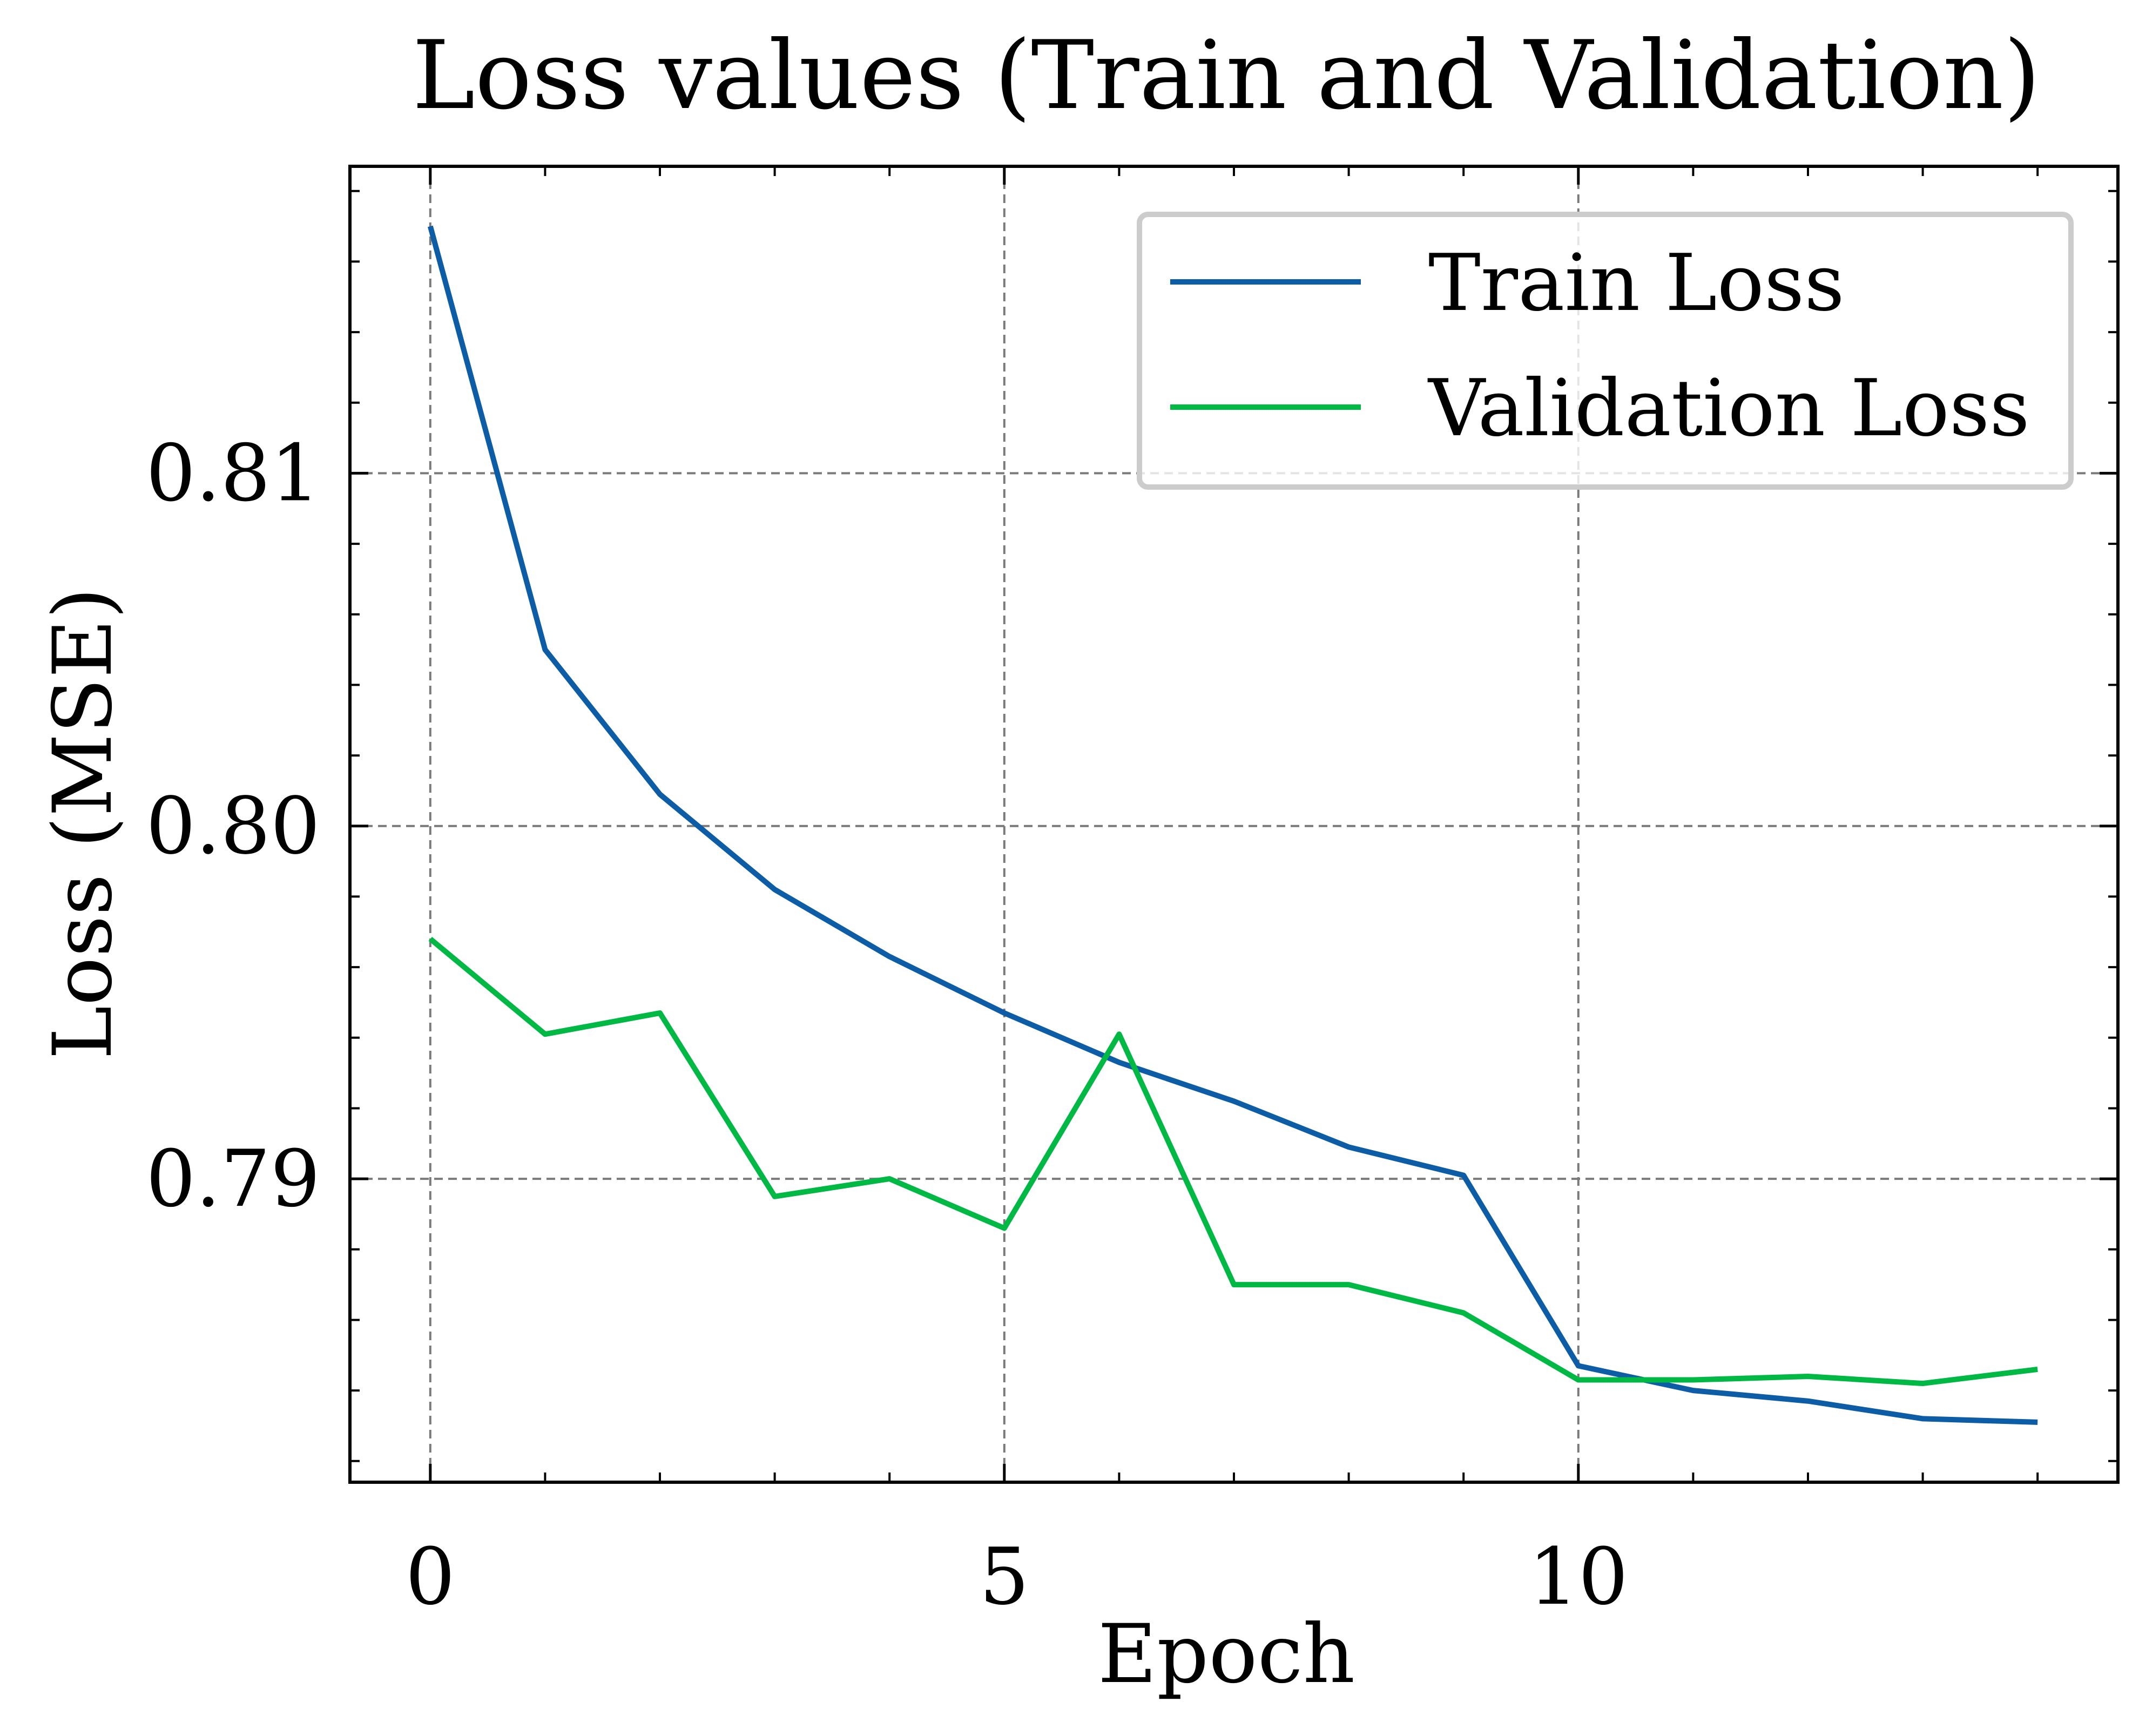  I want to click on chart-title: Loss values (Train and Validation), so click(1226, 76).